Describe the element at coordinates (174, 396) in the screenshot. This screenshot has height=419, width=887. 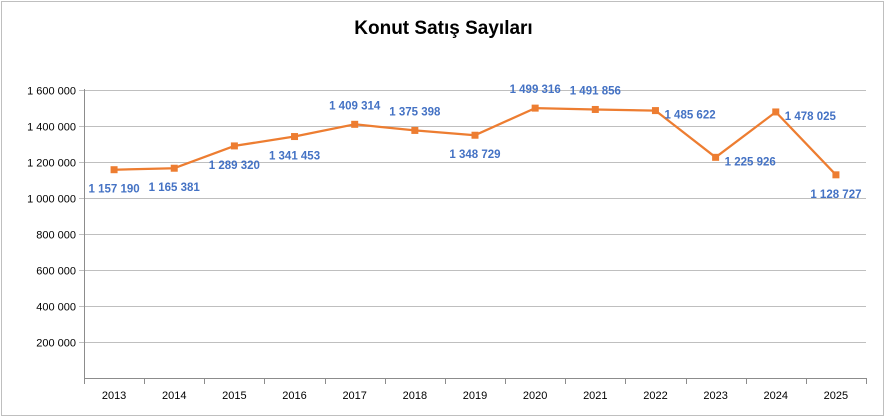
I see `x-tick-label: 2014` at that location.